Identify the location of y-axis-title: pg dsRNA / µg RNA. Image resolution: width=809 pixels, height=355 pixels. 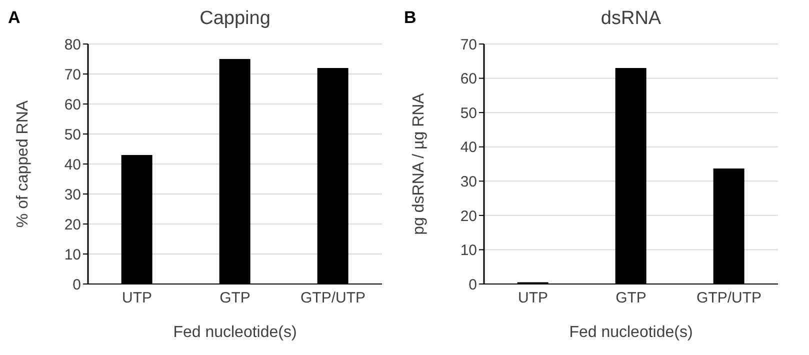
(419, 163).